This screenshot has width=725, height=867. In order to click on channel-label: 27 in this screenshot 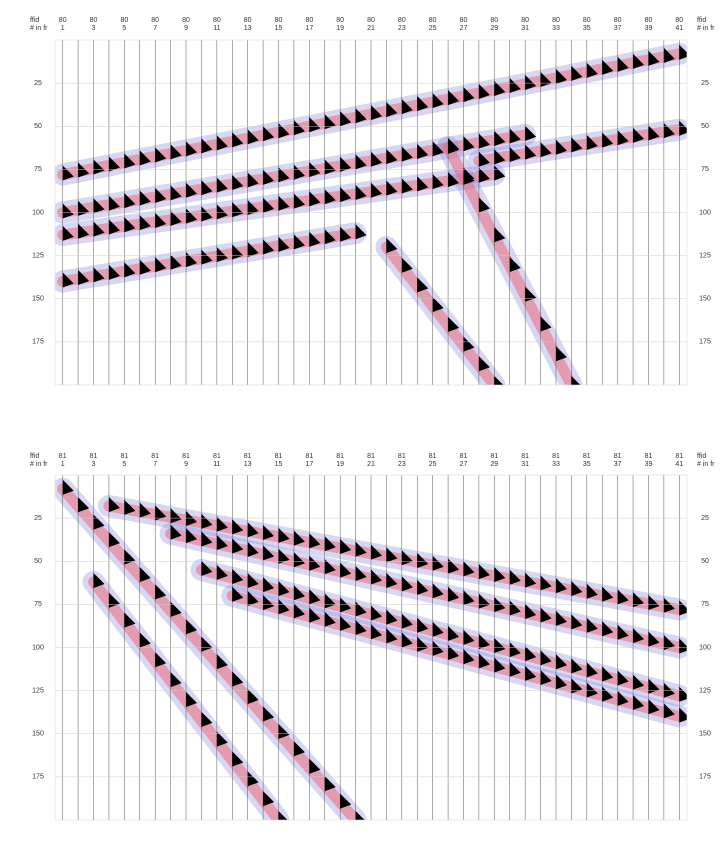, I will do `click(464, 464)`.